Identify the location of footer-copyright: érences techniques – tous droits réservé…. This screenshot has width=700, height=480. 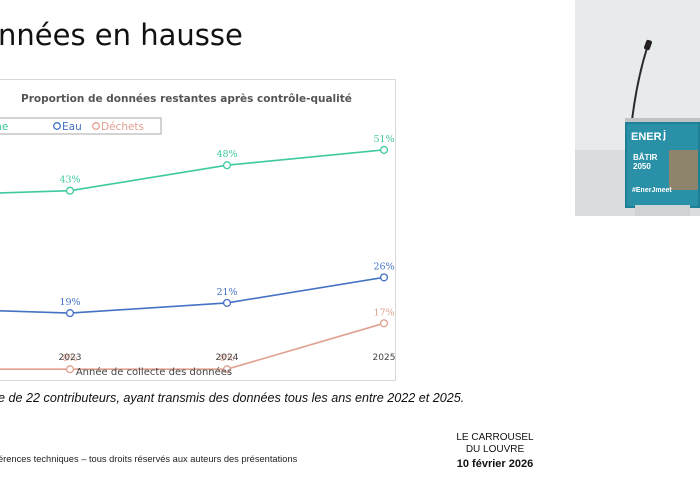
(149, 459).